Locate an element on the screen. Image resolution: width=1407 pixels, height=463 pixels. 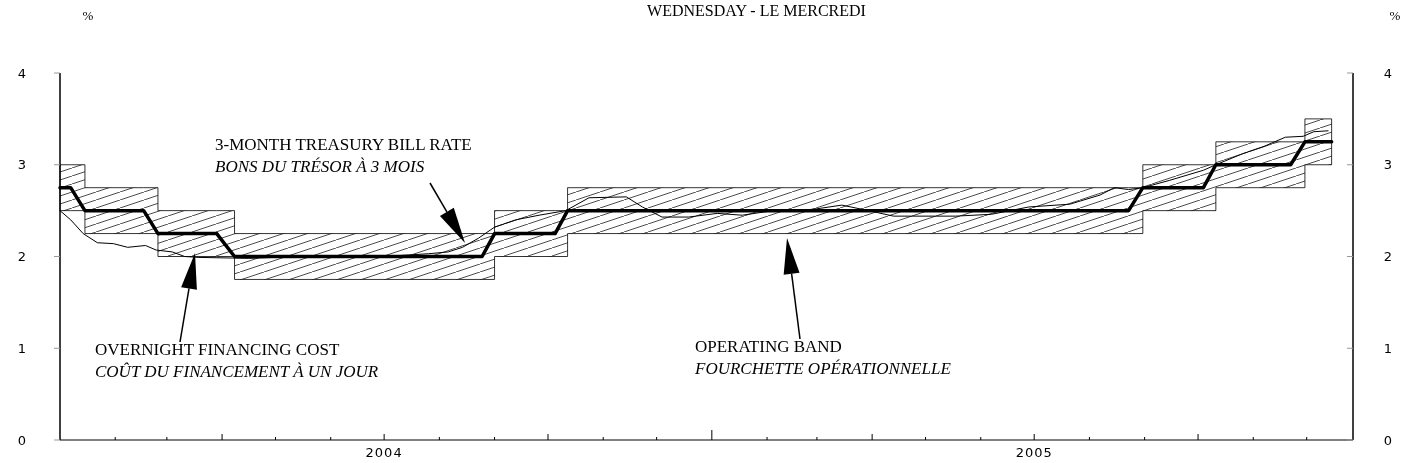
y2-tick-label: 3 is located at coordinates (1388, 165).